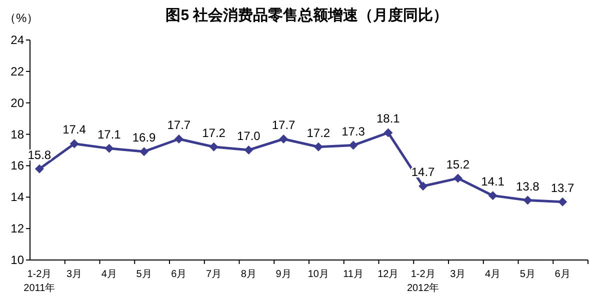  Describe the element at coordinates (528, 186) in the screenshot. I see `data-label: 13.8` at that location.